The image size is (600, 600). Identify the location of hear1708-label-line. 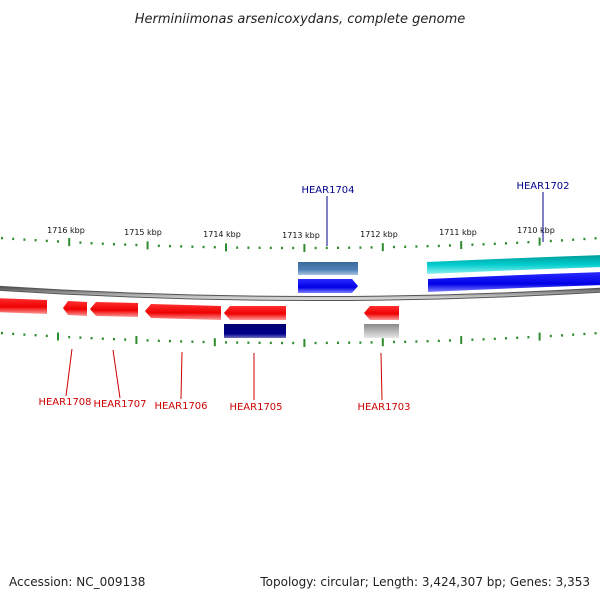
(69, 372).